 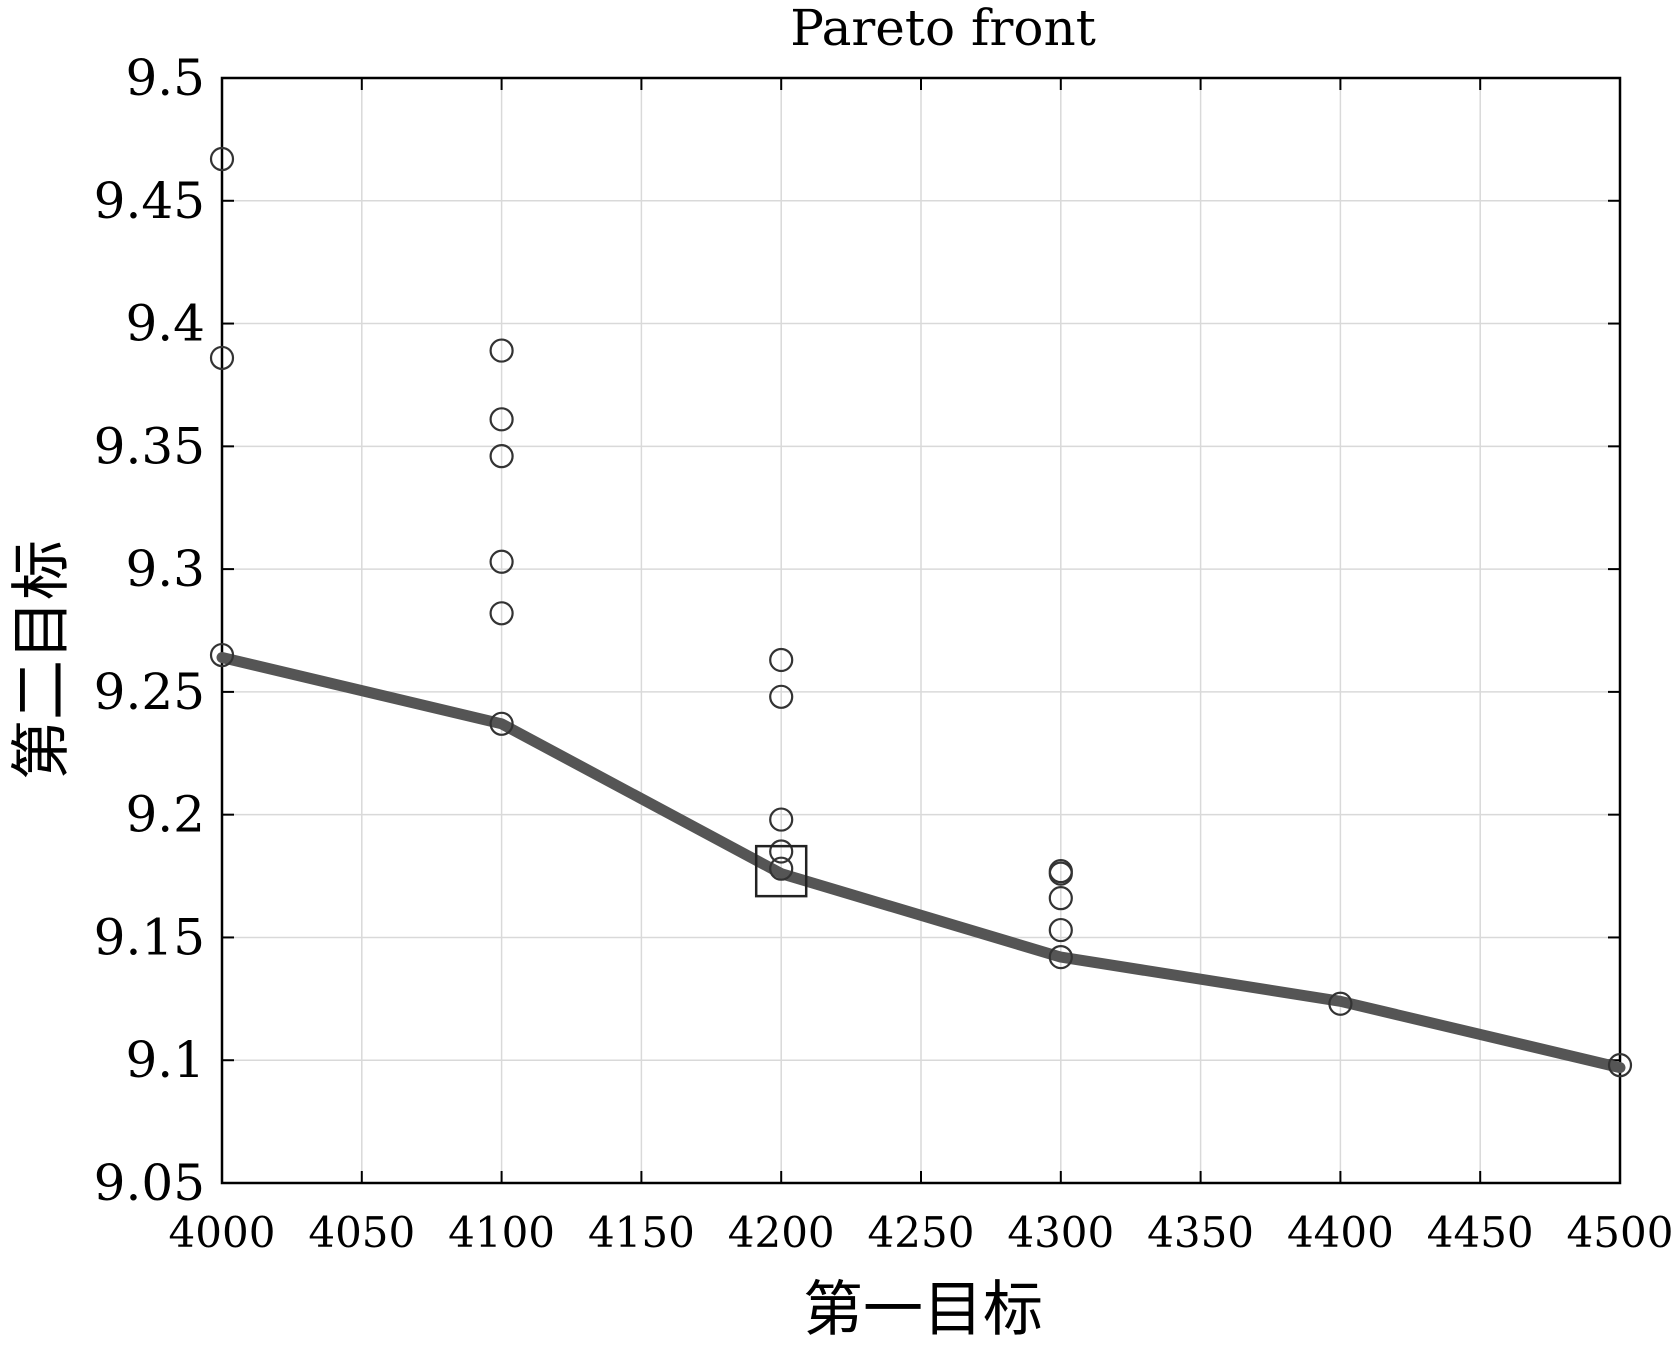 I want to click on x-tick-label: 4450, so click(x=1480, y=1232).